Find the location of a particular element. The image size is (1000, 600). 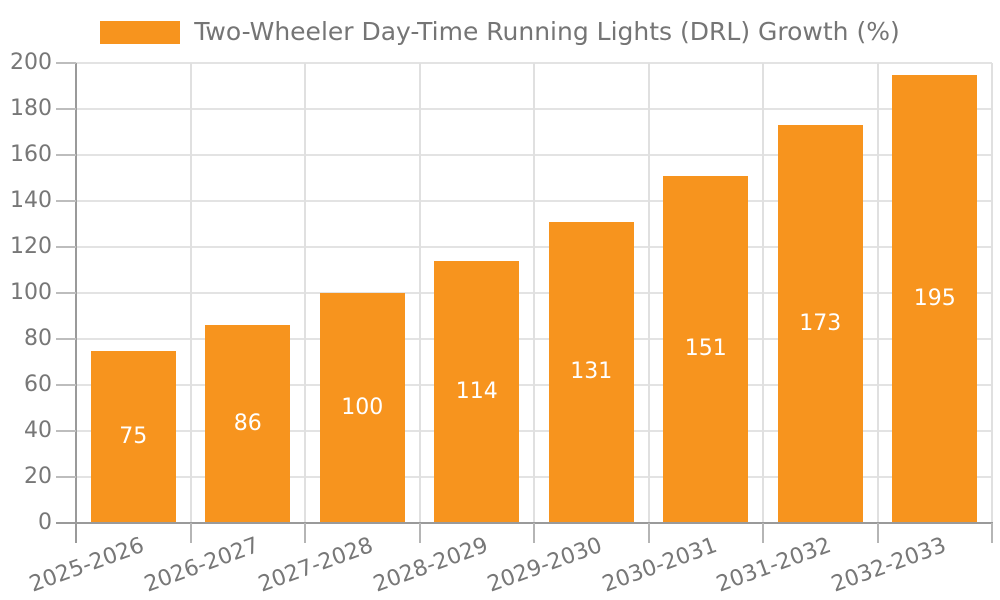

x-tick-label: 2027-2028 is located at coordinates (316, 565).